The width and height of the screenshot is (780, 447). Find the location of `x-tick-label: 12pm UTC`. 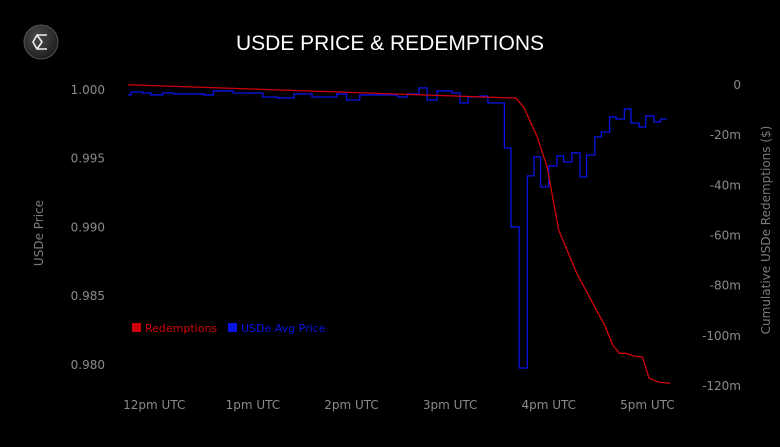

x-tick-label: 12pm UTC is located at coordinates (154, 405).